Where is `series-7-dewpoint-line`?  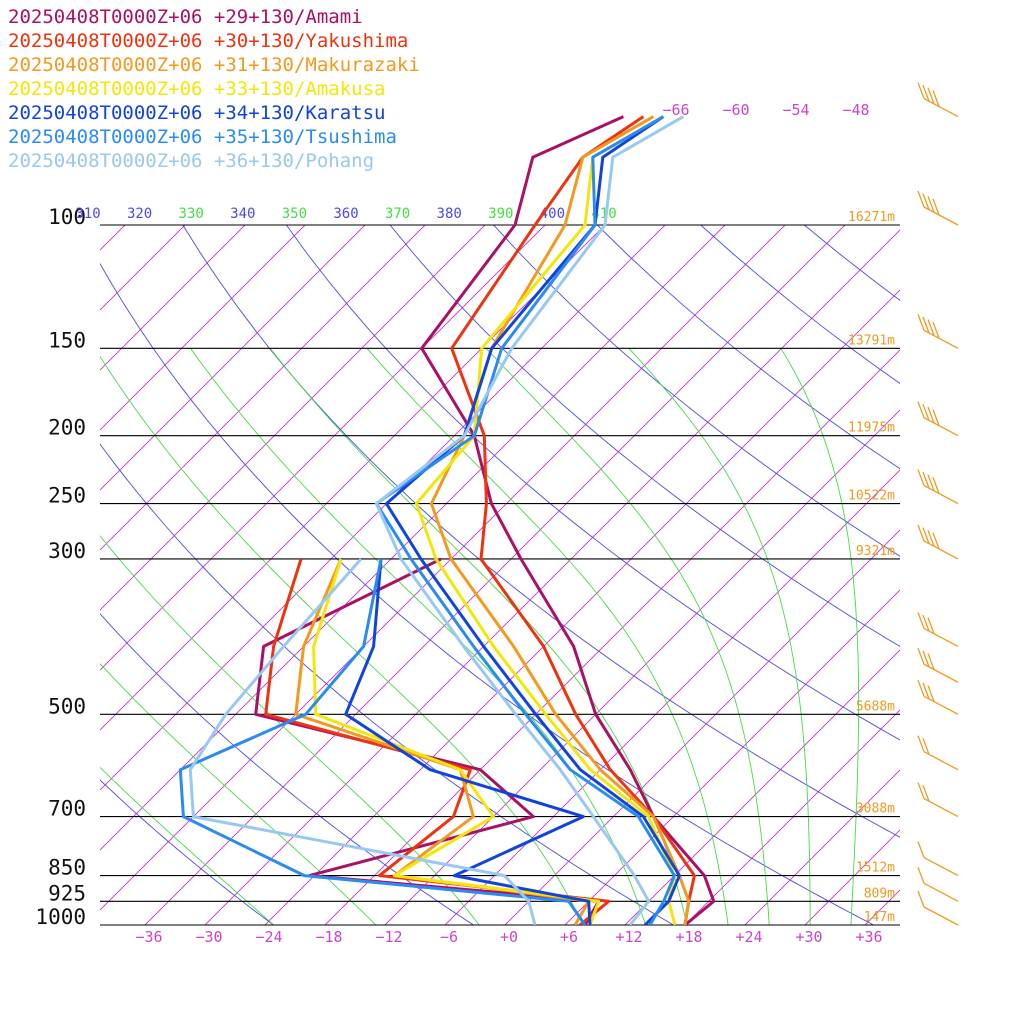
series-7-dewpoint-line is located at coordinates (362, 741).